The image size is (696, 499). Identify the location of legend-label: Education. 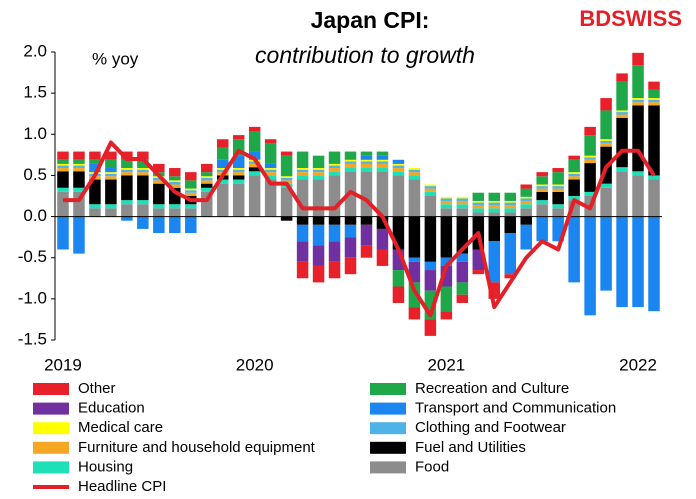
(111, 408).